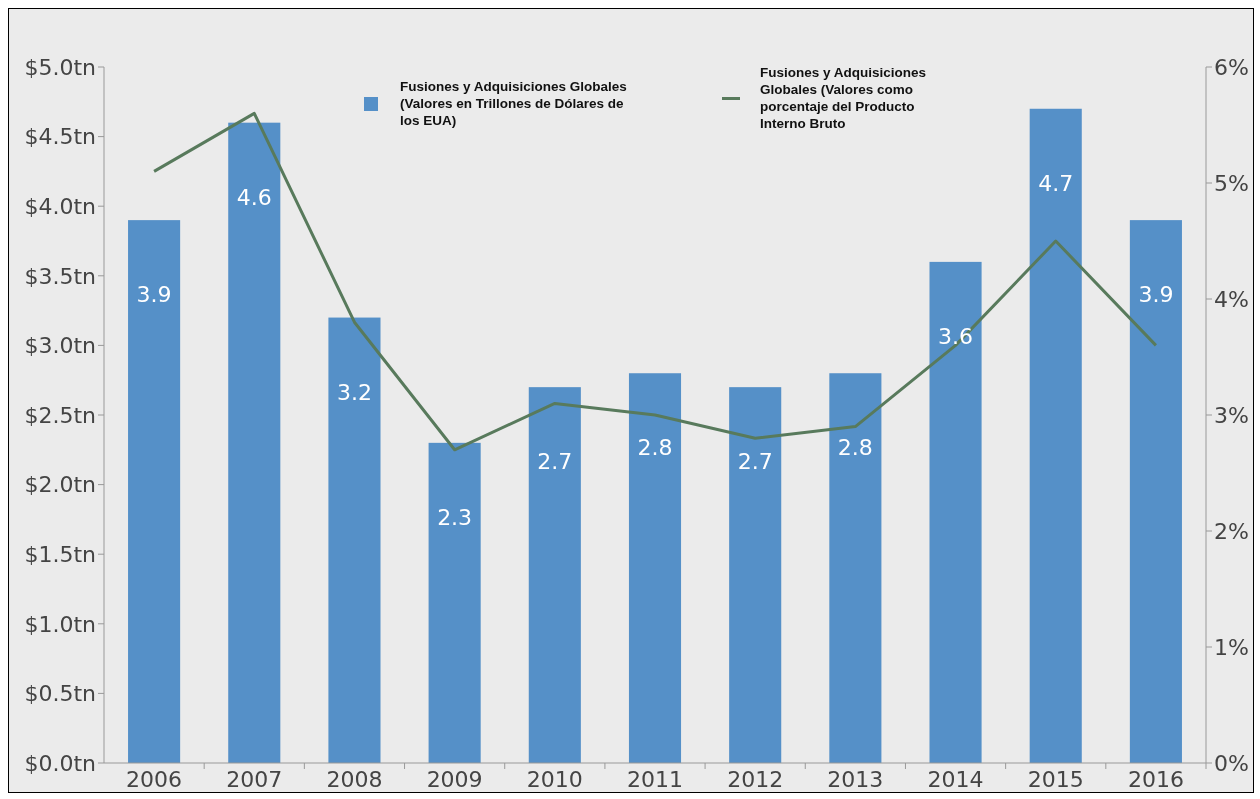 The image size is (1260, 799). I want to click on y2-tick-label: 6%, so click(1231, 67).